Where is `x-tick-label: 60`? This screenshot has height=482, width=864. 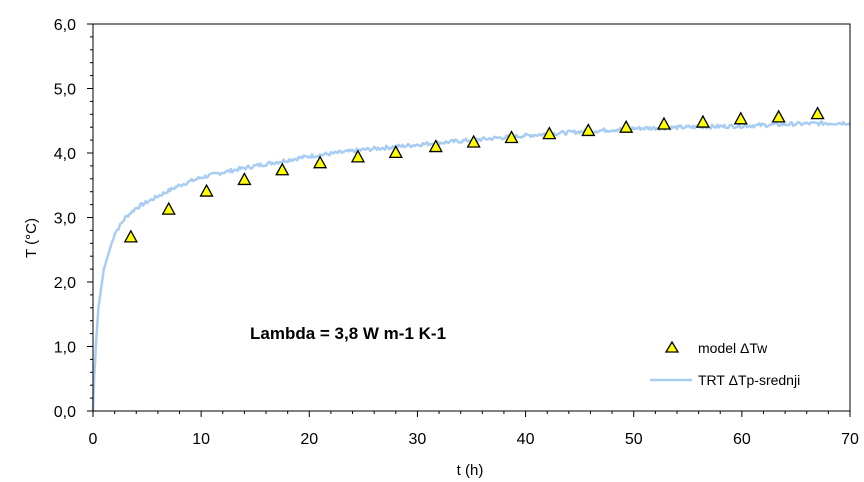
x-tick-label: 60 is located at coordinates (742, 439).